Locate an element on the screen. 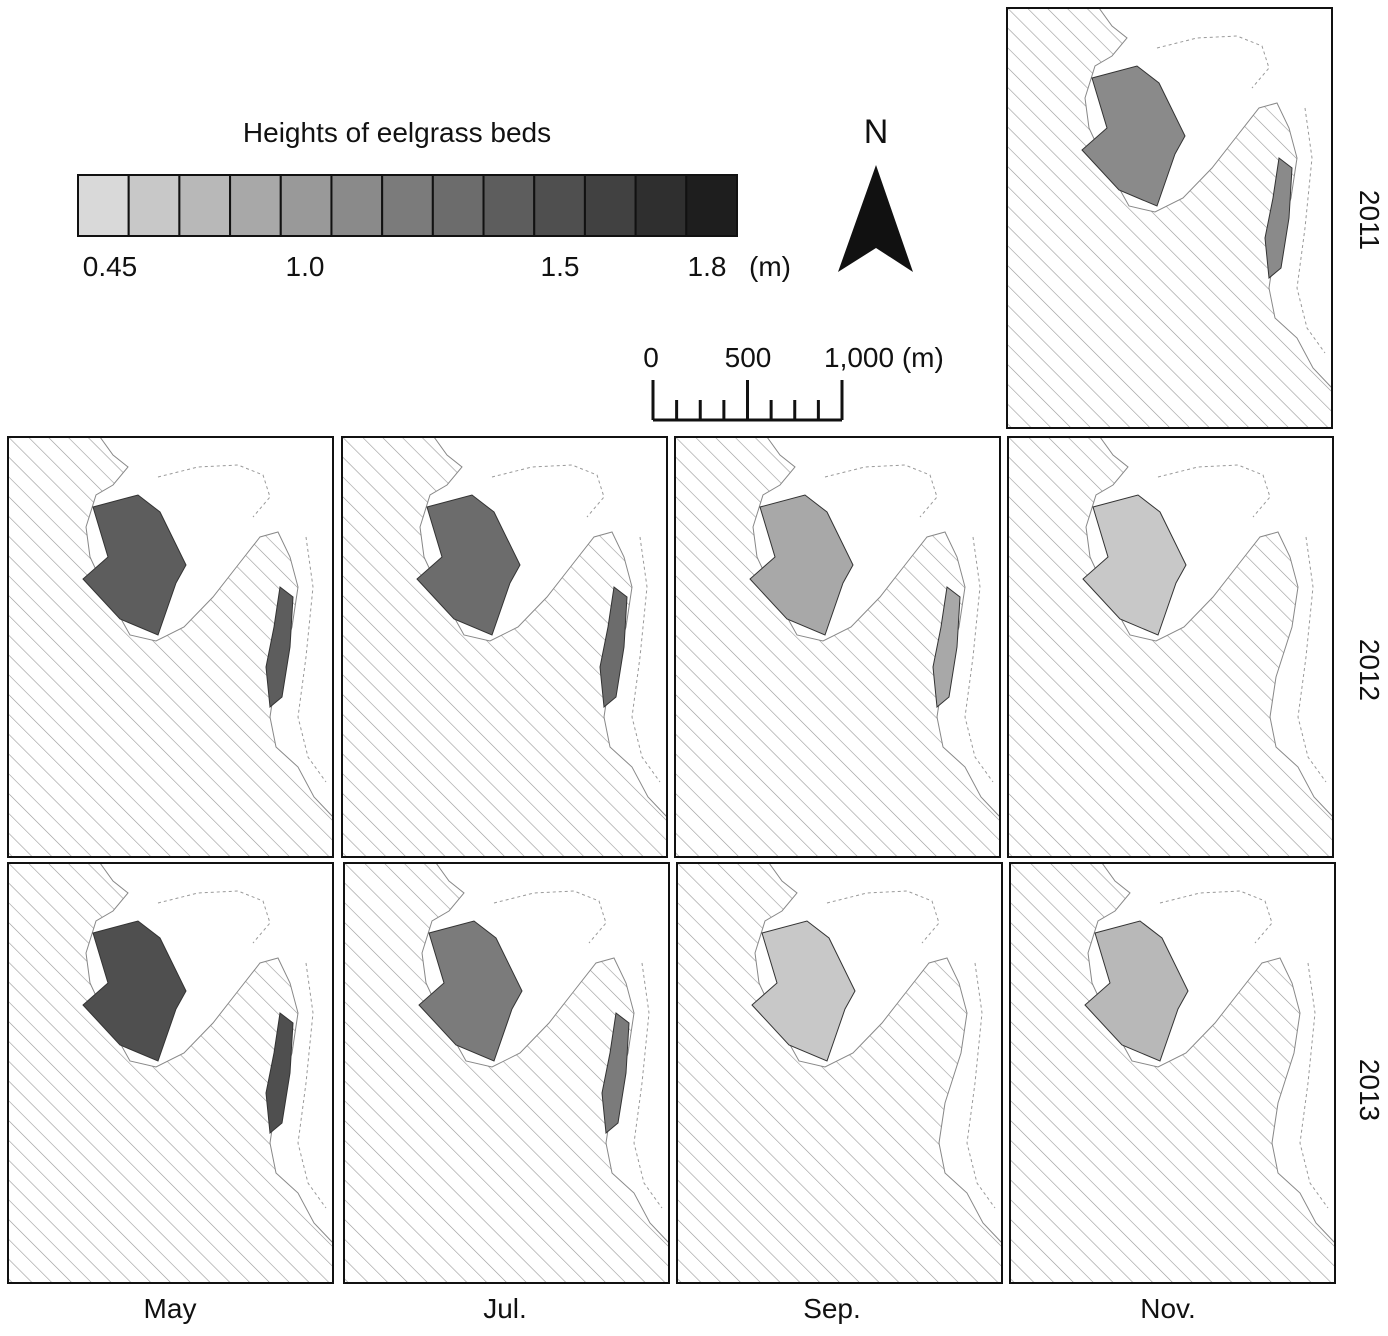 The image size is (1388, 1336). scale-bar: 0 500 1,000 (m) is located at coordinates (793, 382).